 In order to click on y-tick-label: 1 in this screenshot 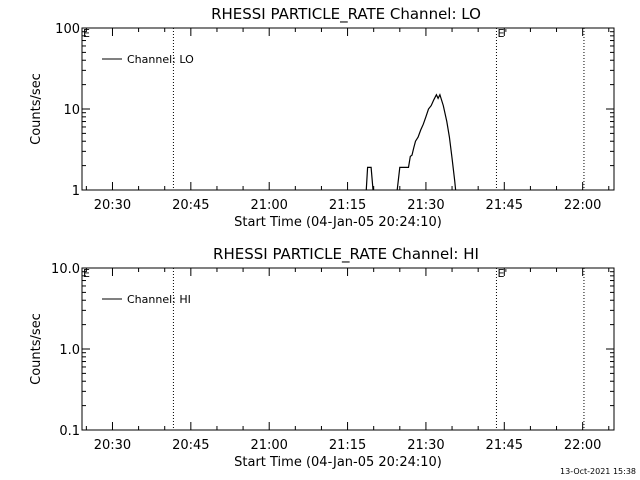, I will do `click(76, 191)`.